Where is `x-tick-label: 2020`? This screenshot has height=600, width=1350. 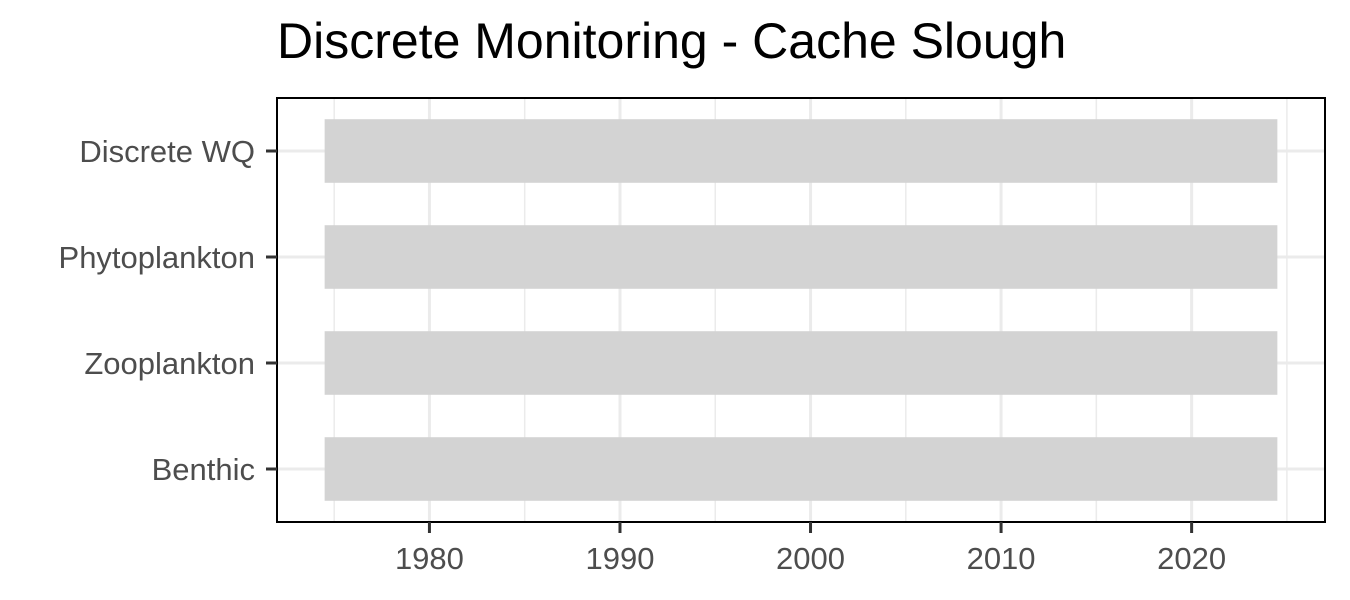 x-tick-label: 2020 is located at coordinates (1191, 558).